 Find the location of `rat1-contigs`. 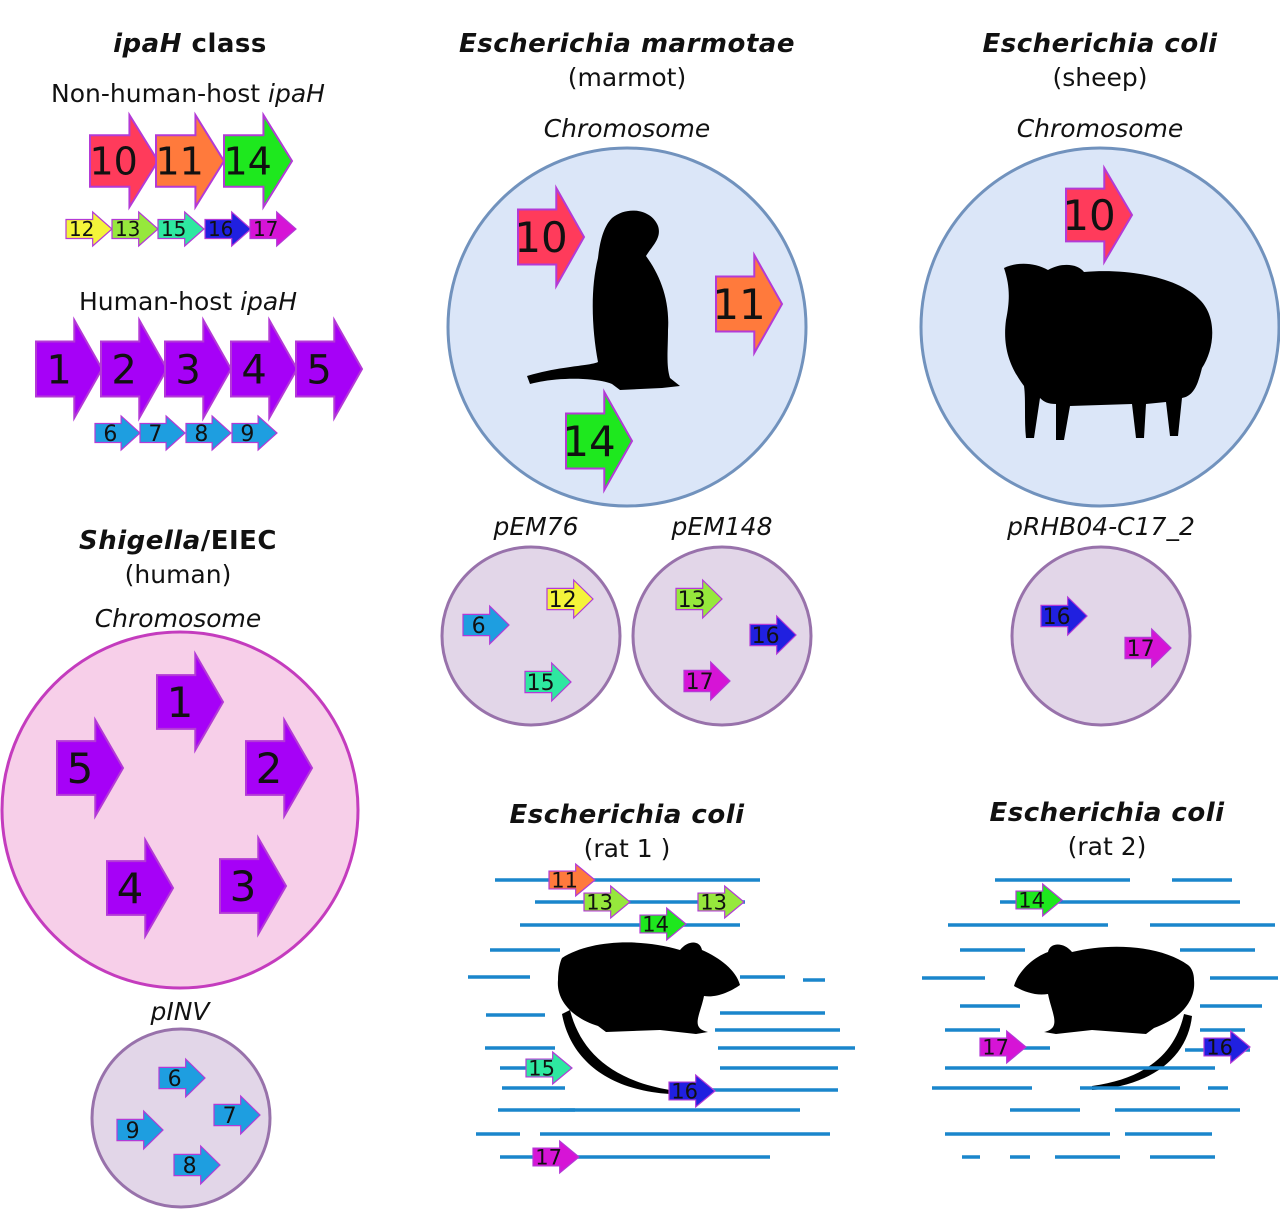

rat1-contigs is located at coordinates (661, 1018).